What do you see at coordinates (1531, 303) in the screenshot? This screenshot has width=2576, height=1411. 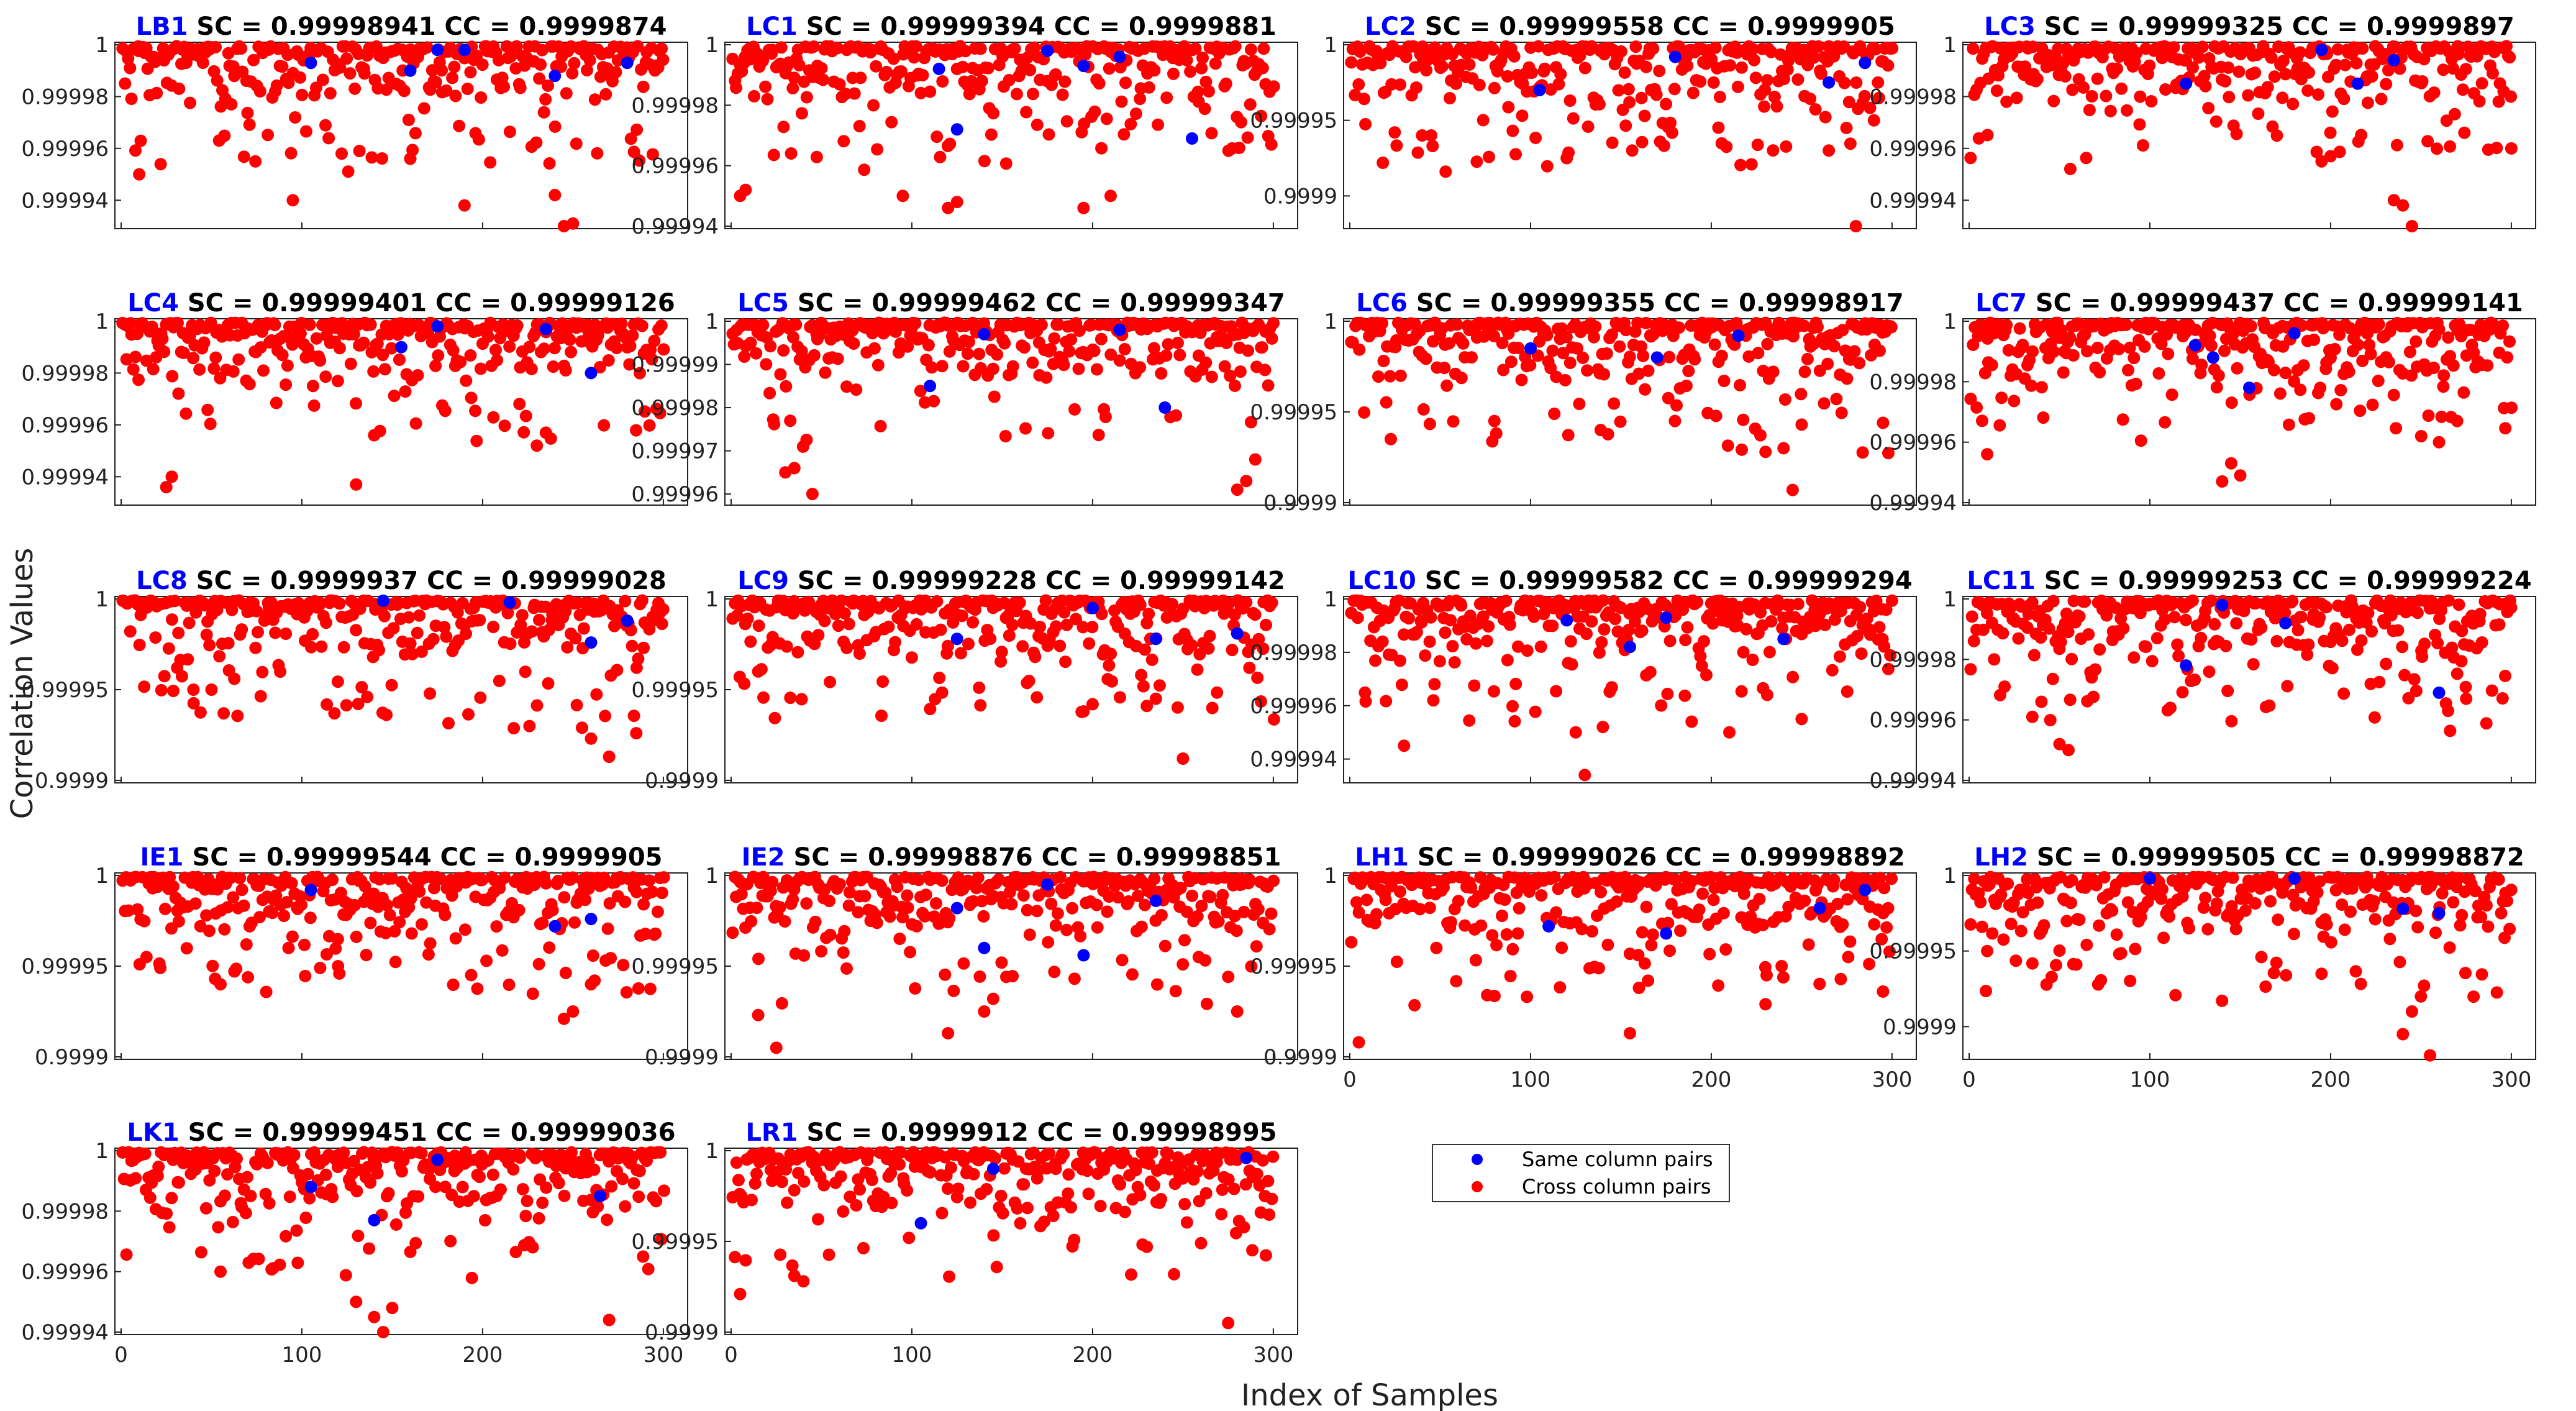 I see `panel-sc: SC = 0.99999355` at bounding box center [1531, 303].